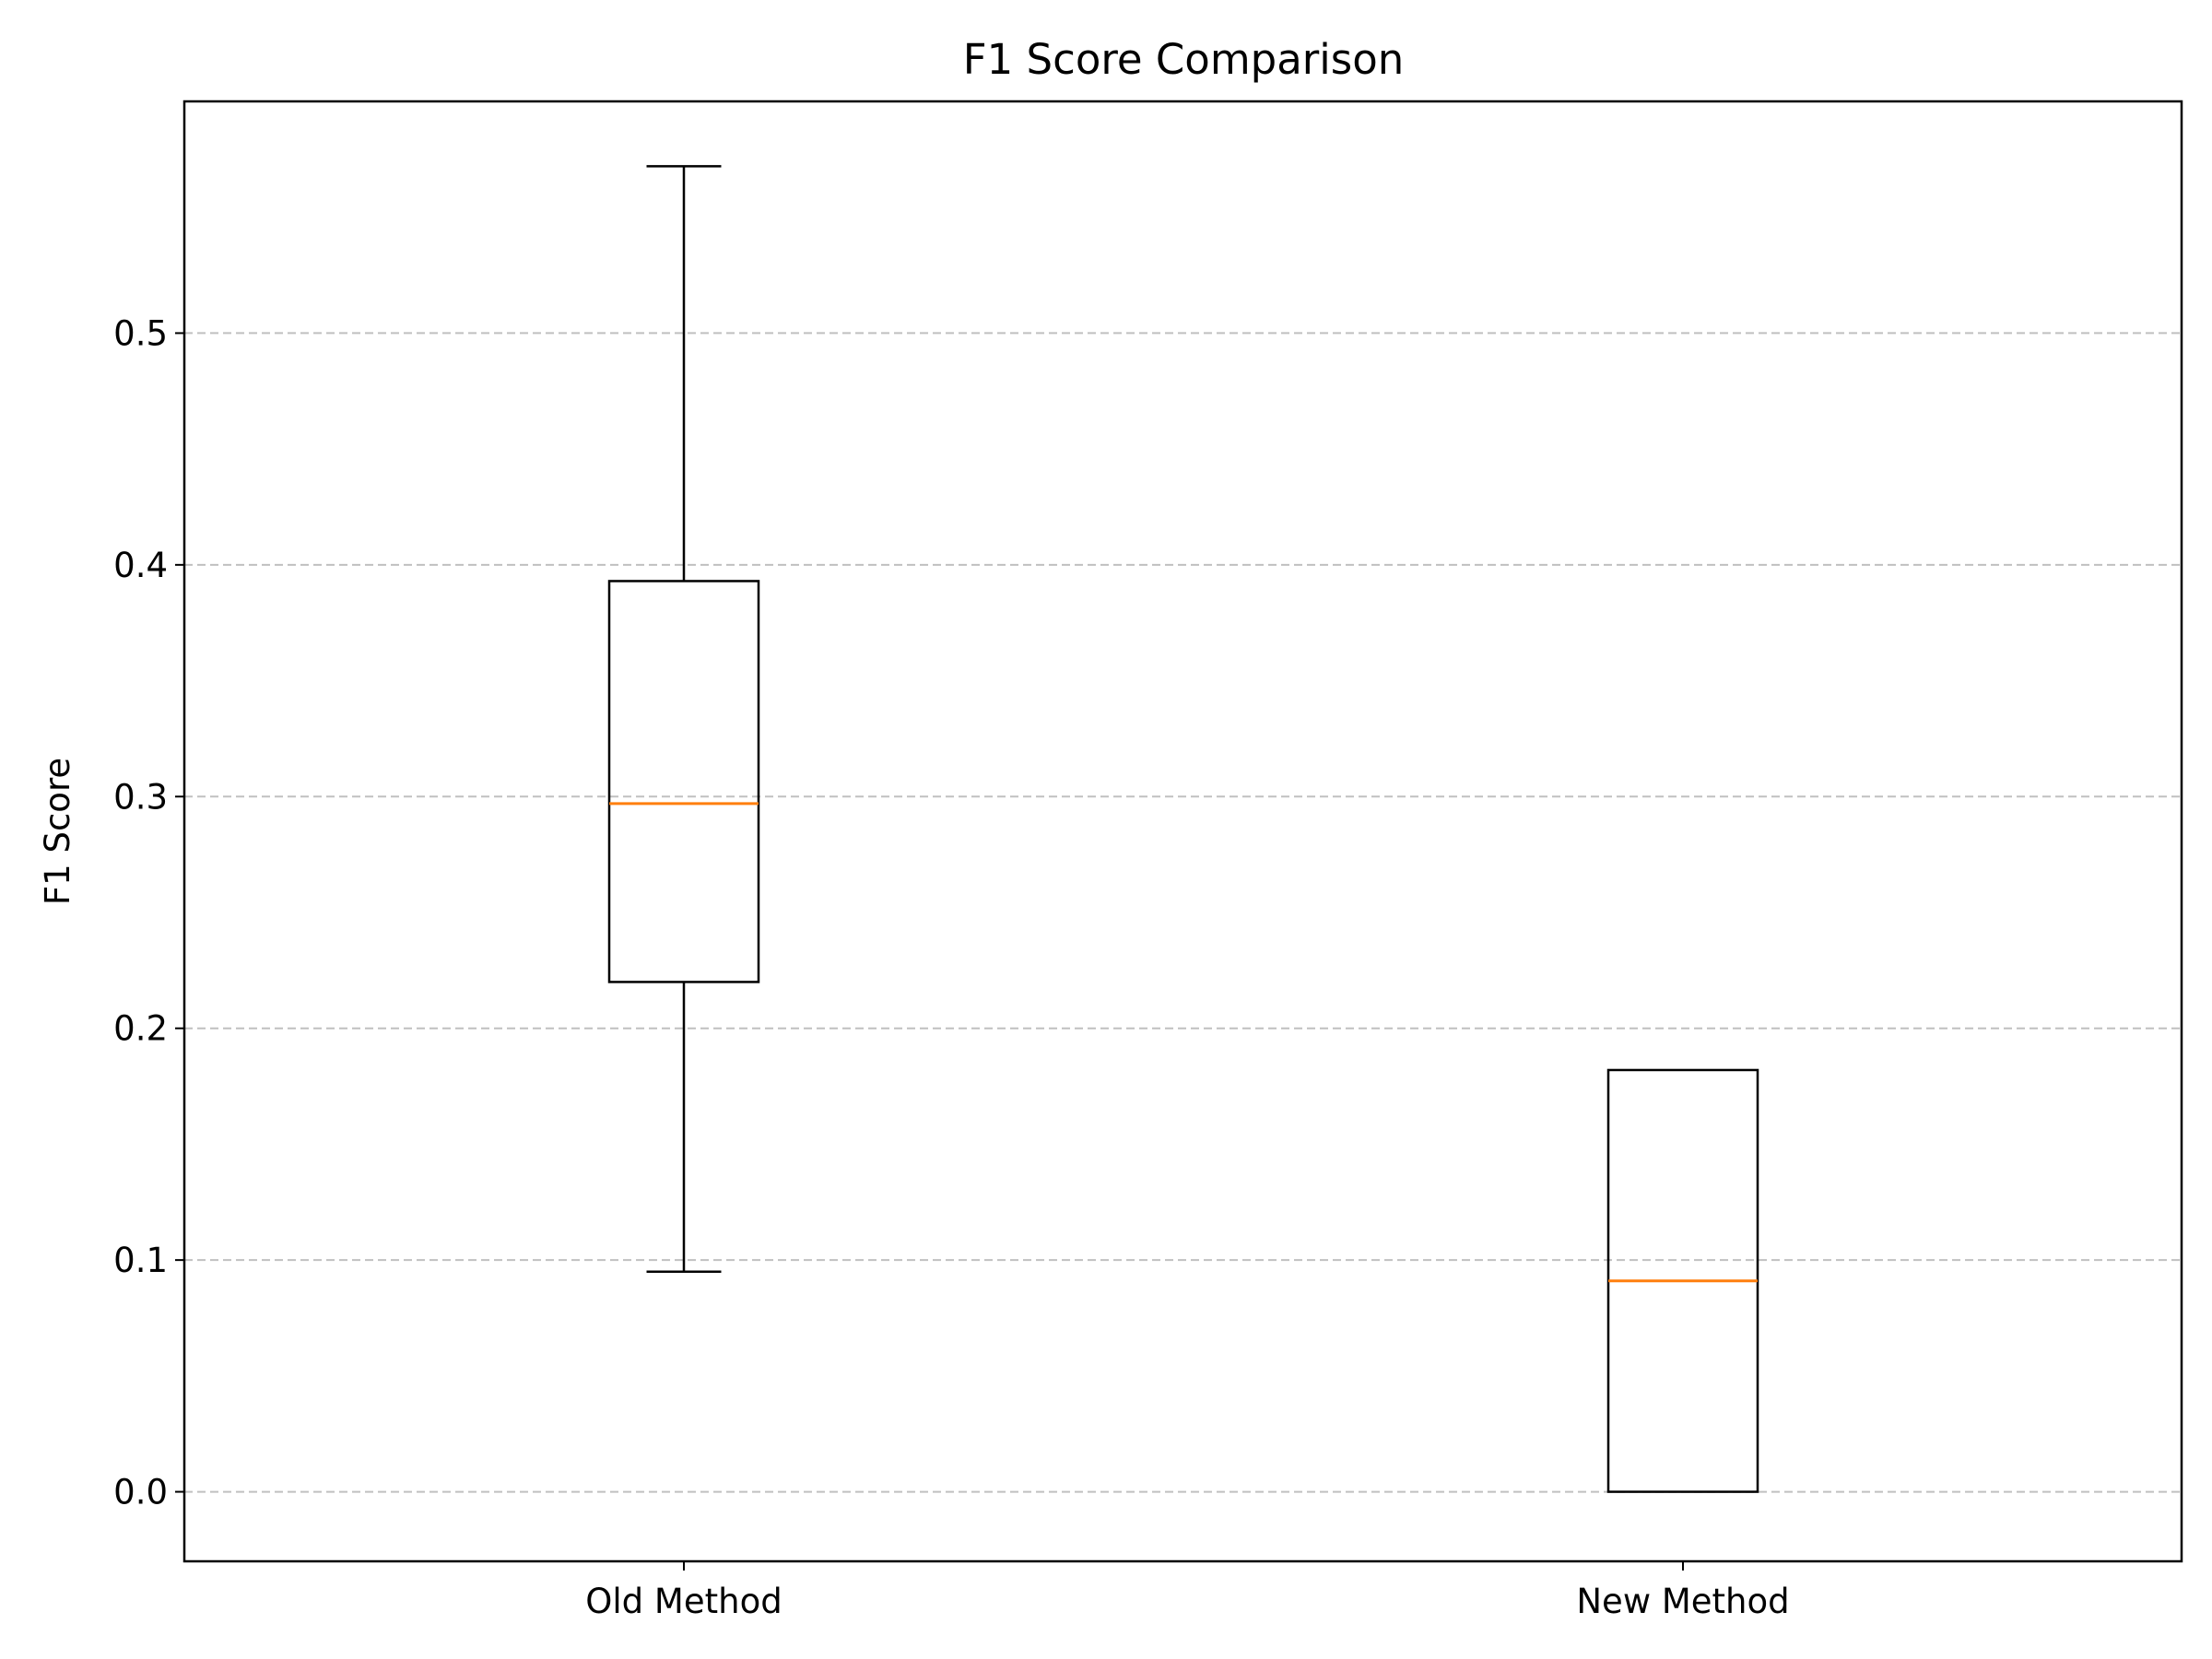 The height and width of the screenshot is (1659, 2212). I want to click on x-tick-label: Old Method, so click(683, 1601).